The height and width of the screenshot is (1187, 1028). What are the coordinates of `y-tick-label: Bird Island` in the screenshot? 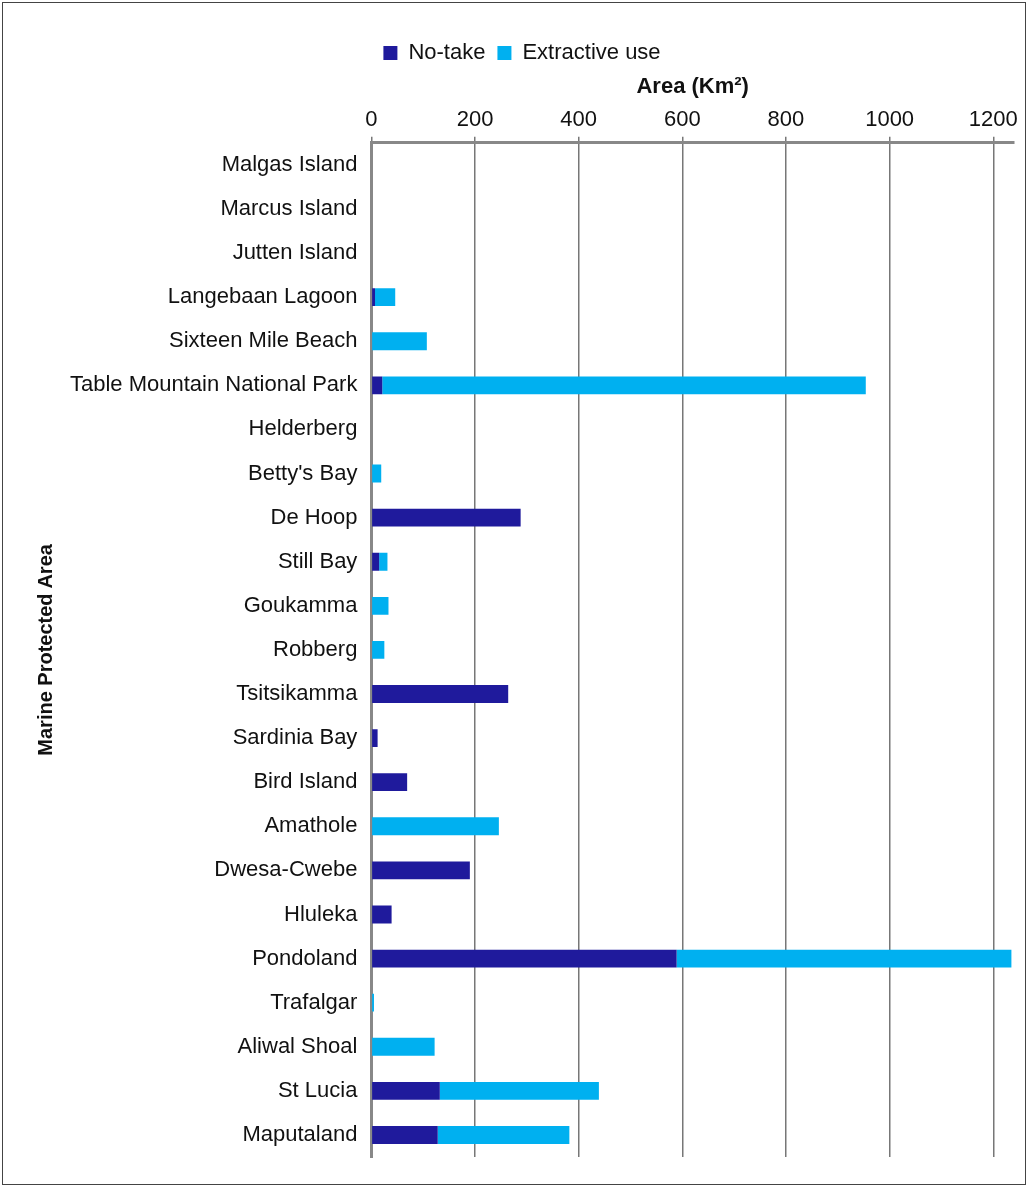 It's located at (305, 781).